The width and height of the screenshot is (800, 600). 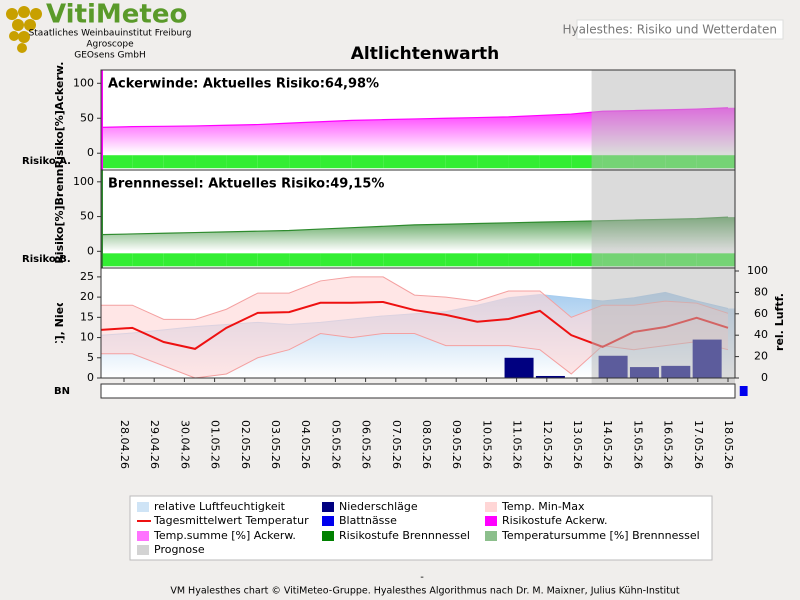 I want to click on logo-title: VitiMeteo, so click(x=116, y=15).